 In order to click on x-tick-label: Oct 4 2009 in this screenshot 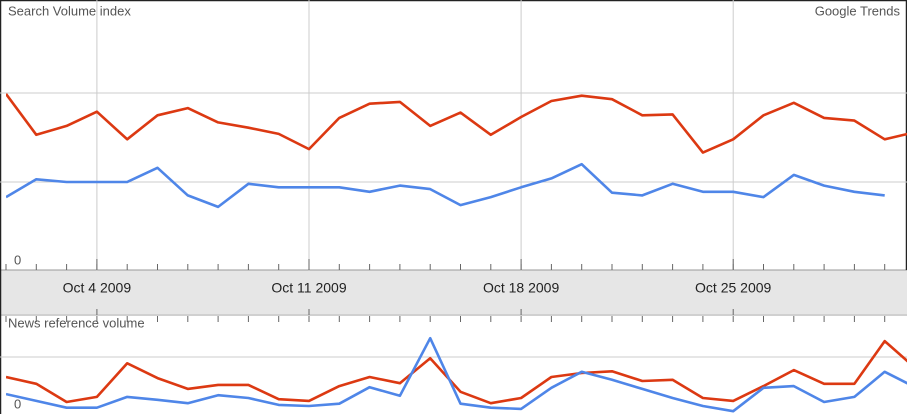, I will do `click(97, 288)`.